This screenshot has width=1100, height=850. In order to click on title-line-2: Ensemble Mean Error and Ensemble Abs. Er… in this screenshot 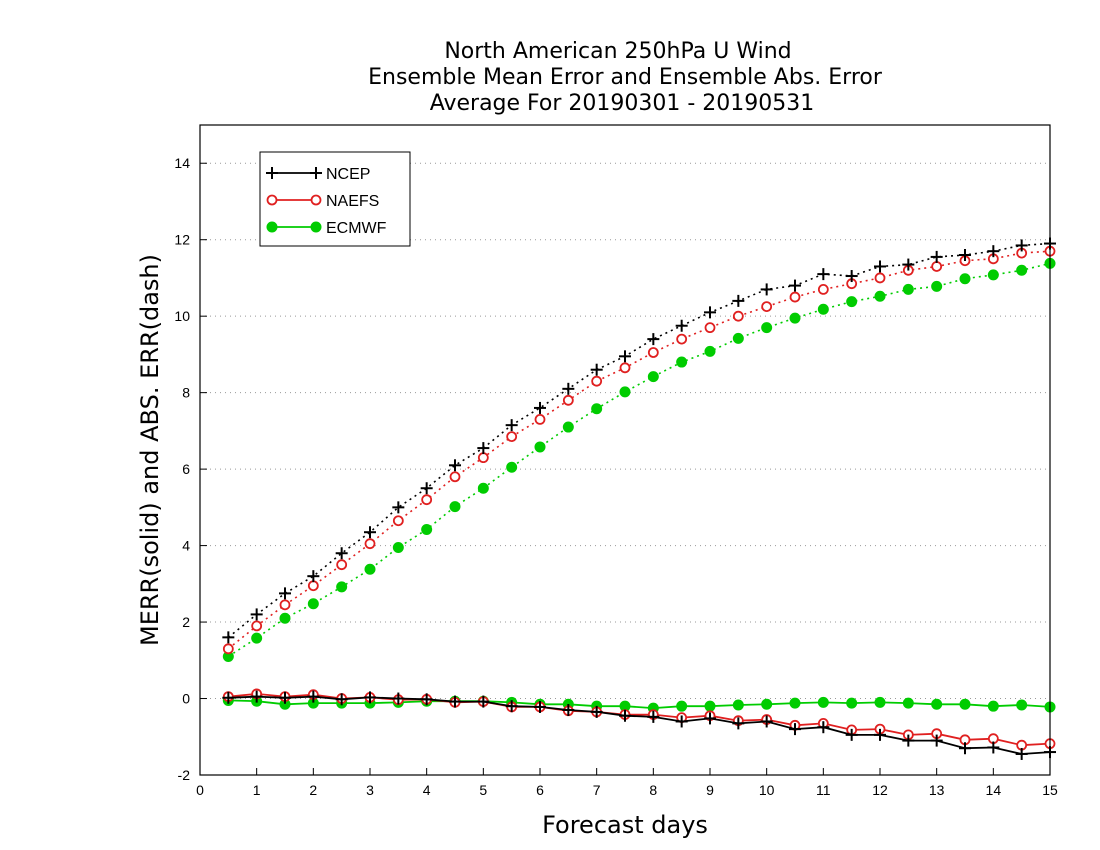, I will do `click(625, 77)`.